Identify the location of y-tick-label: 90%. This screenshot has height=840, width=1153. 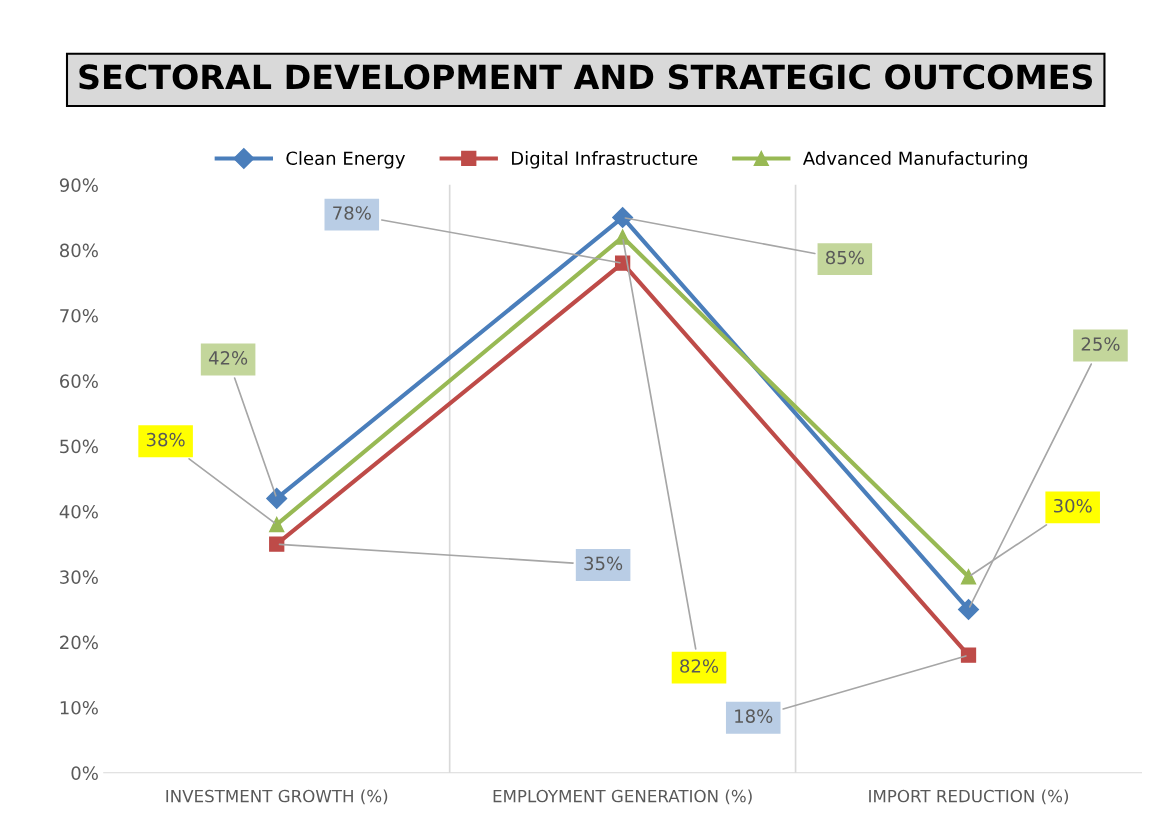
(78, 185).